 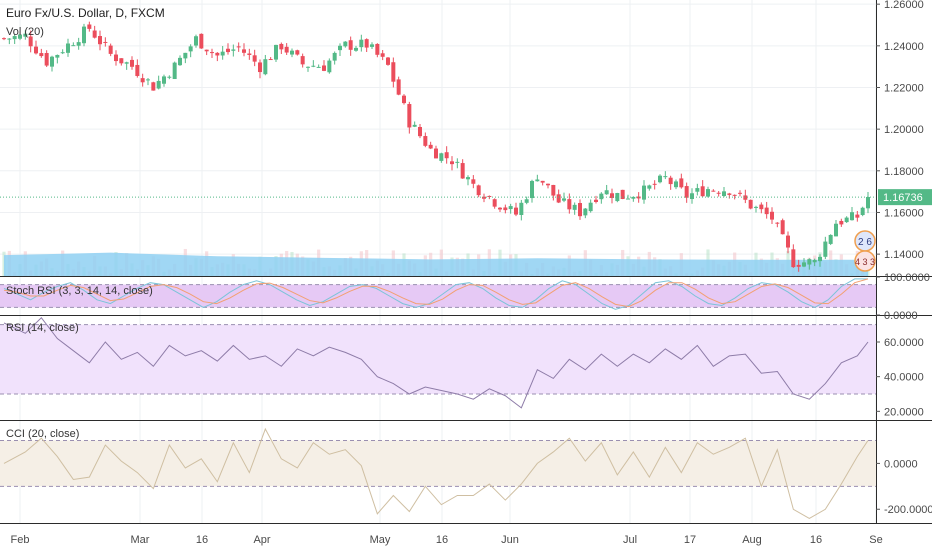 What do you see at coordinates (42, 434) in the screenshot?
I see `cci-label: CCI (20, close)` at bounding box center [42, 434].